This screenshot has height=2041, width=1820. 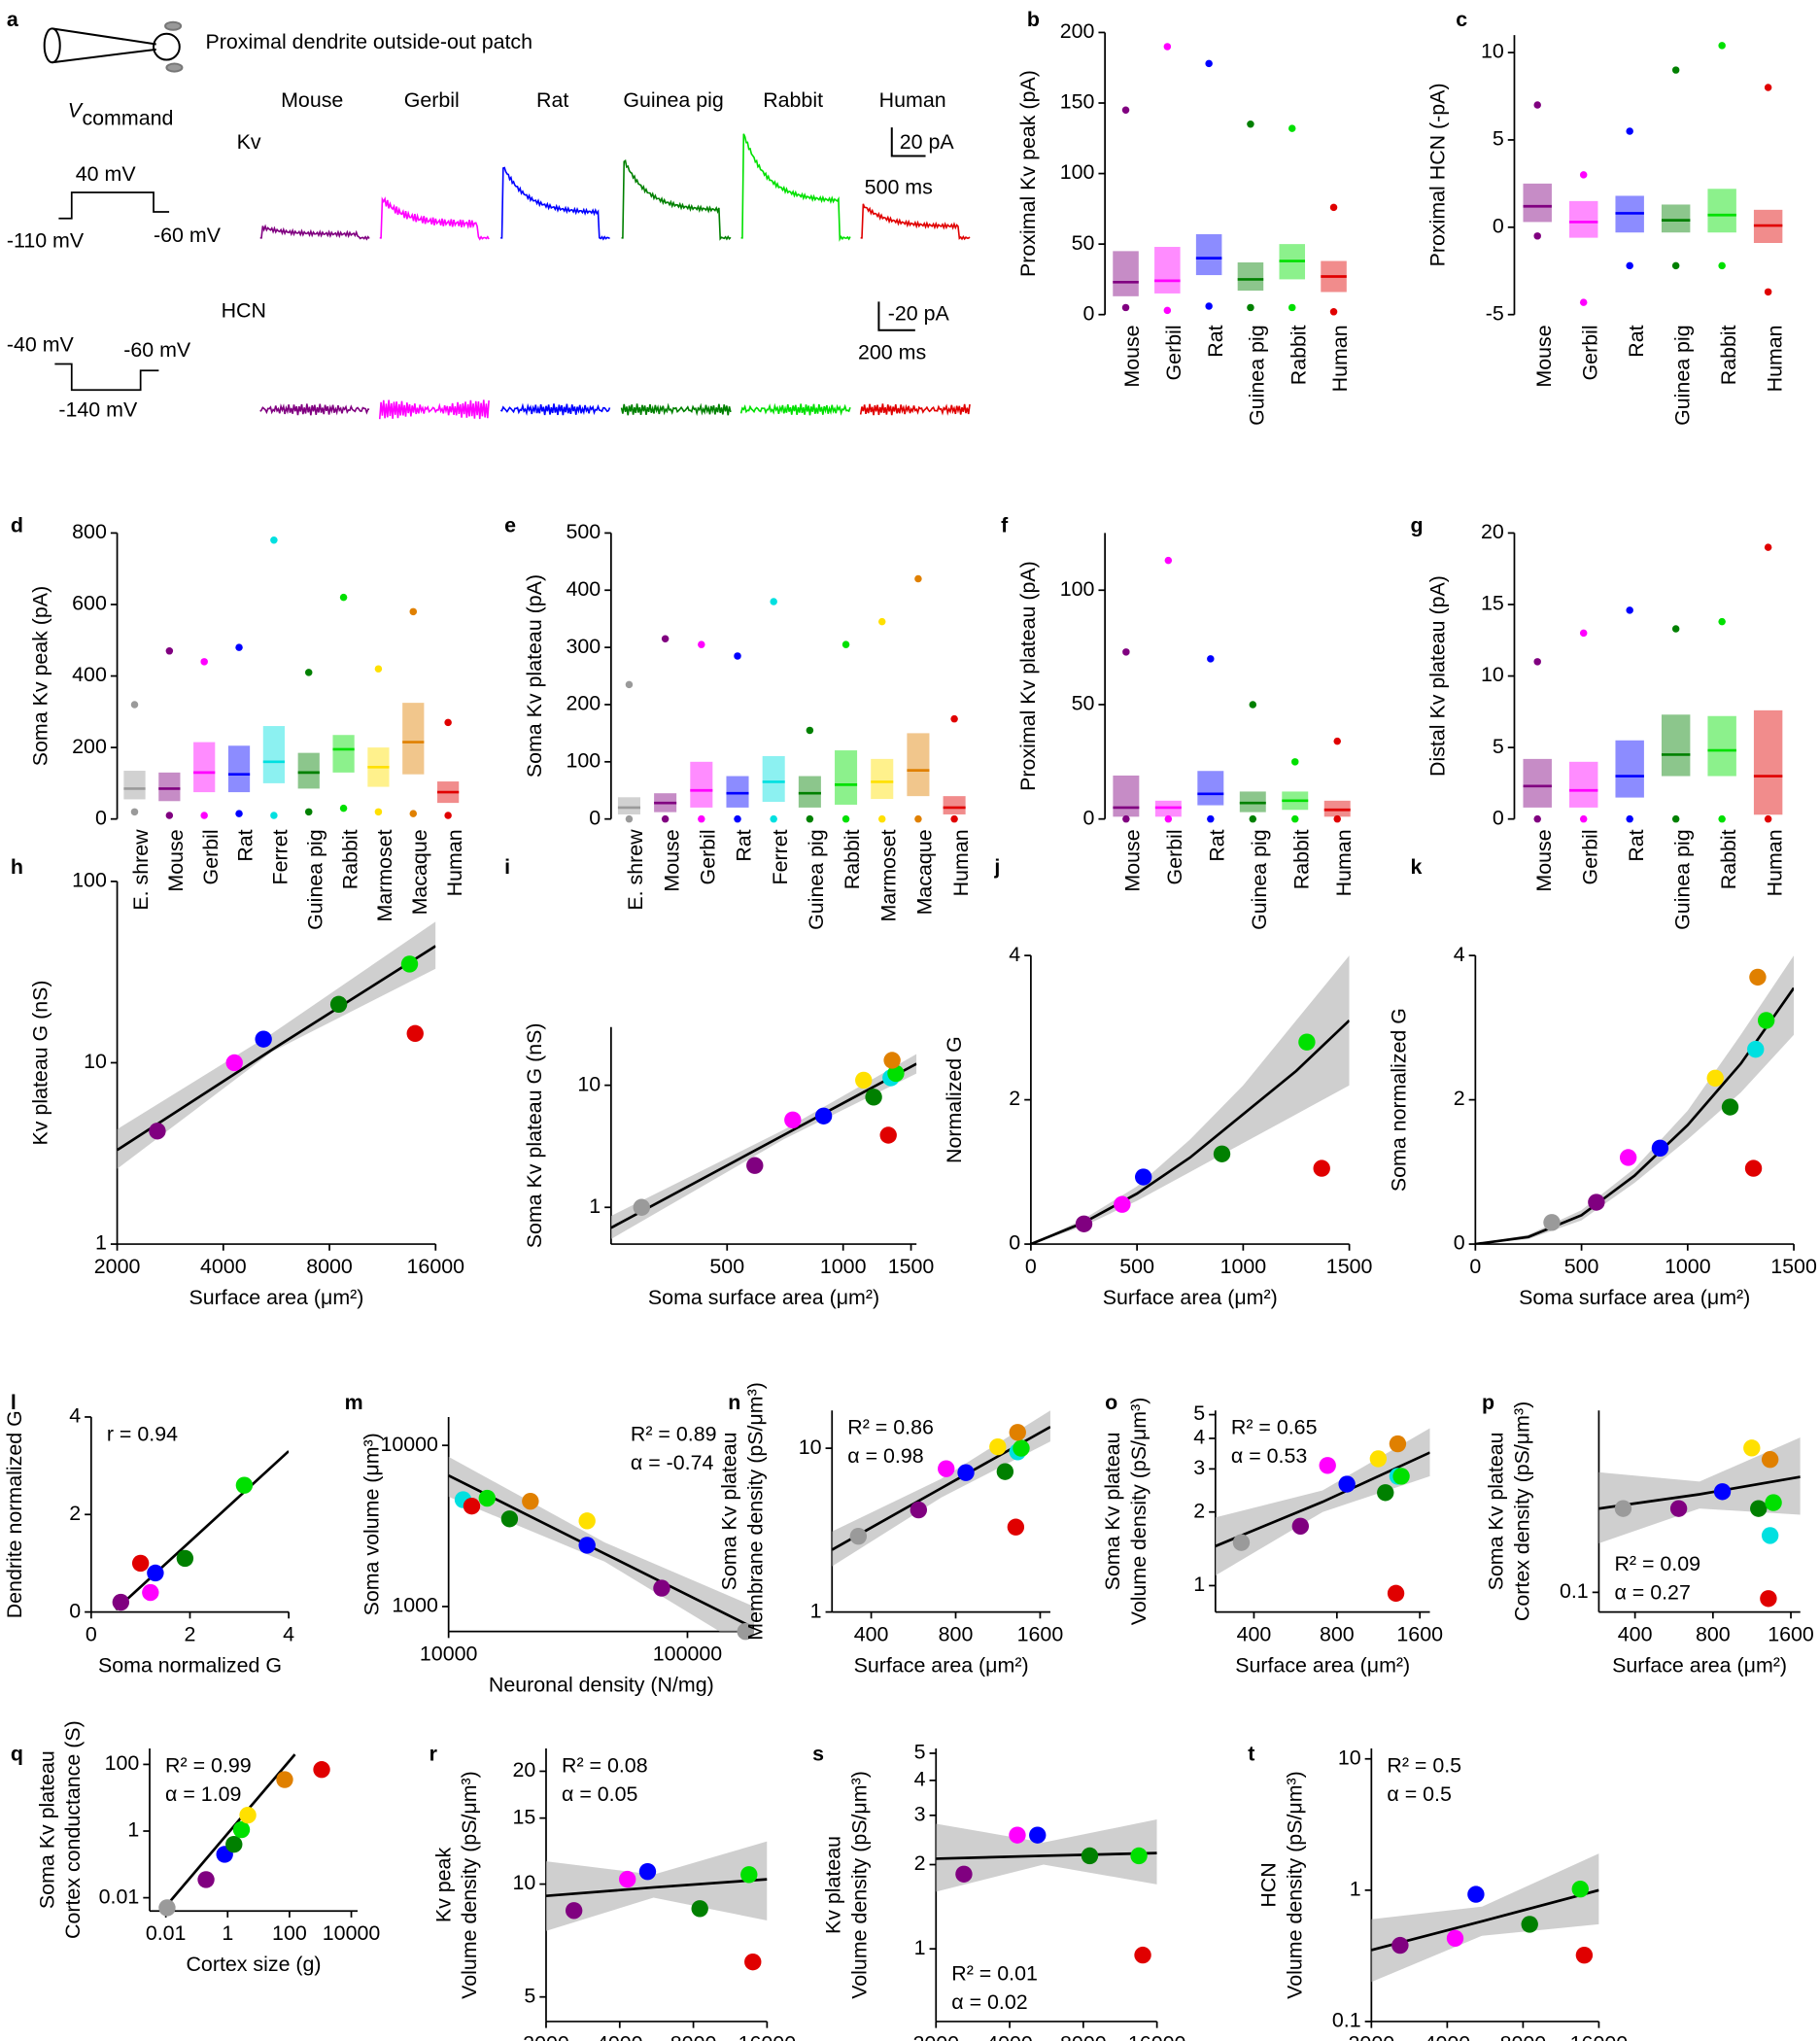 I want to click on hcn-trace, so click(x=314, y=409).